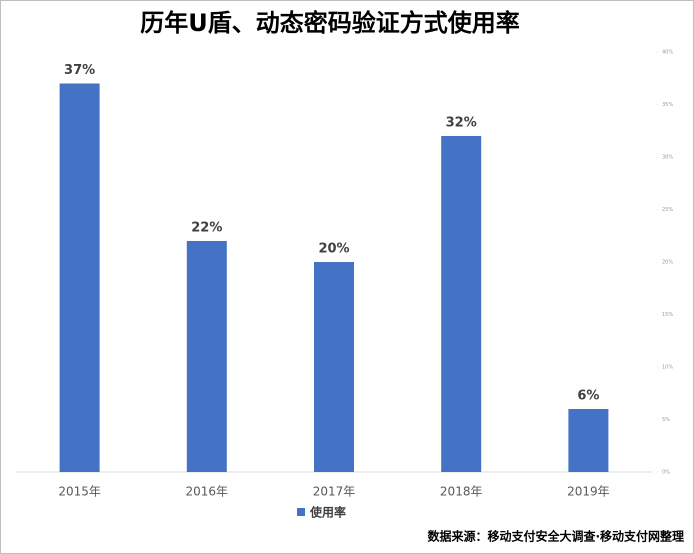 This screenshot has height=554, width=694. Describe the element at coordinates (79, 70) in the screenshot. I see `value-label: 37%` at that location.